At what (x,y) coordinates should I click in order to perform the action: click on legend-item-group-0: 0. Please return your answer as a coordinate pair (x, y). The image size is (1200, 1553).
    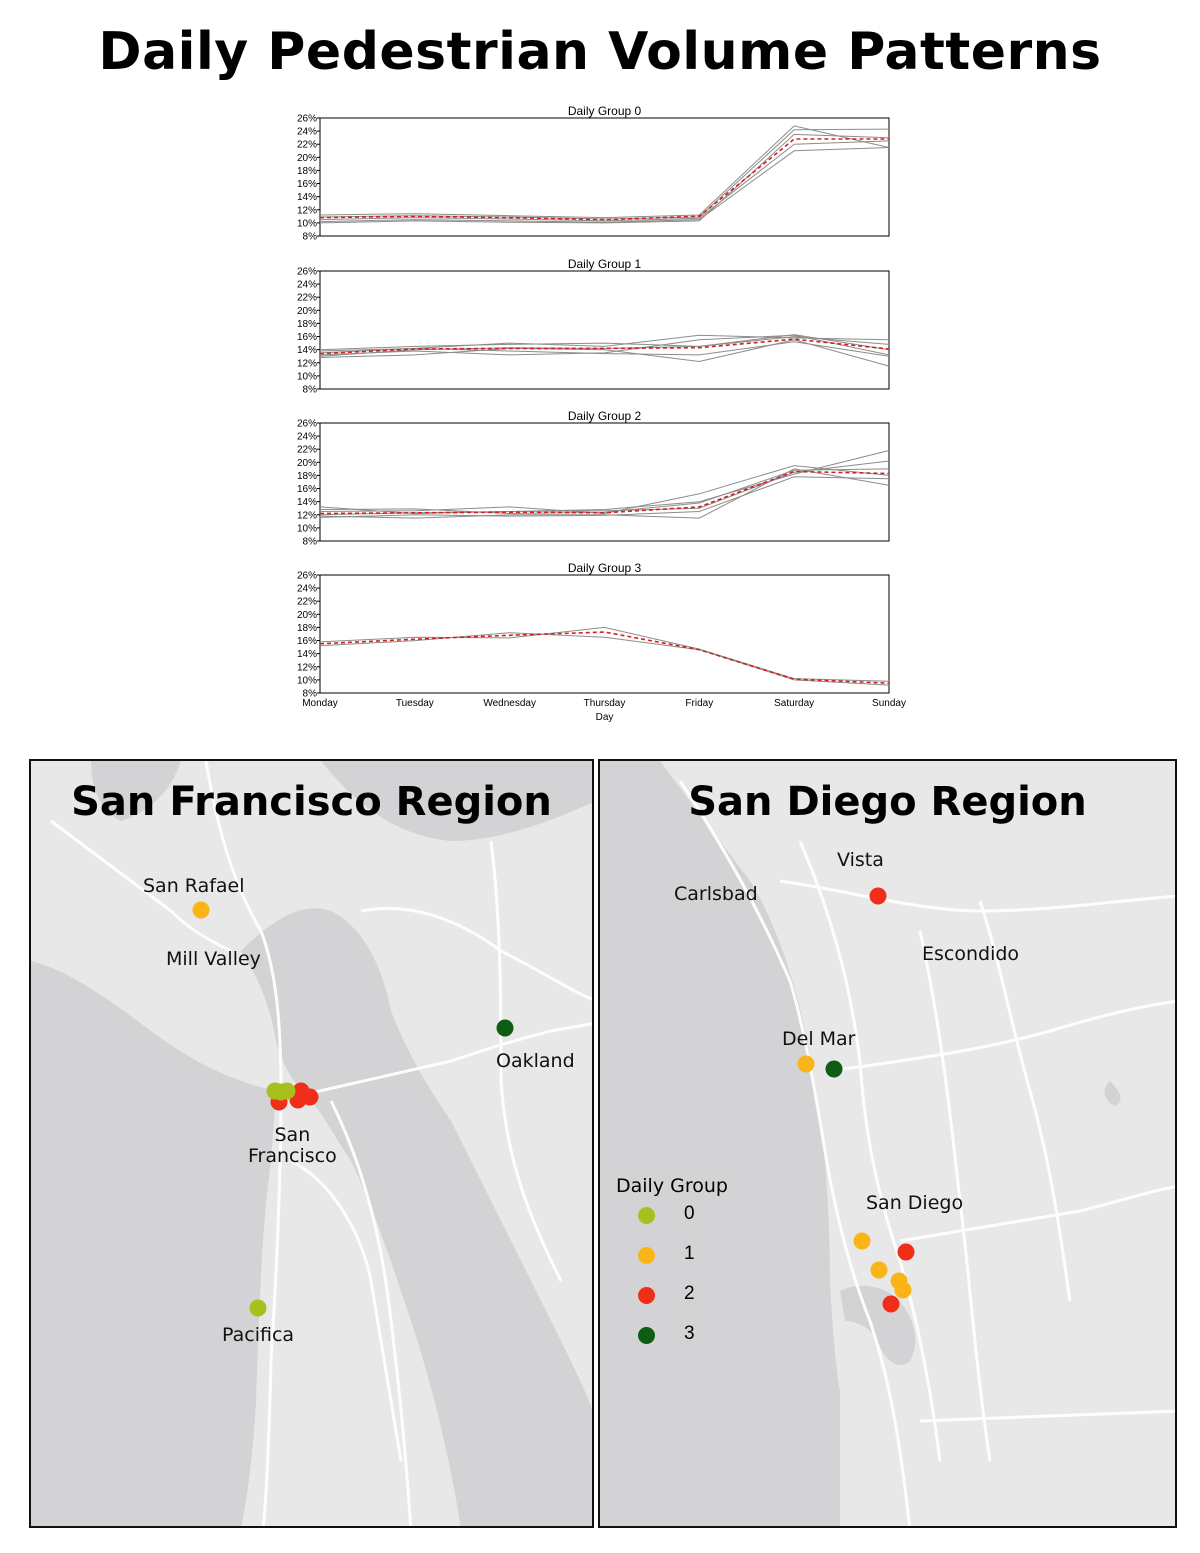
    Looking at the image, I should click on (672, 1223).